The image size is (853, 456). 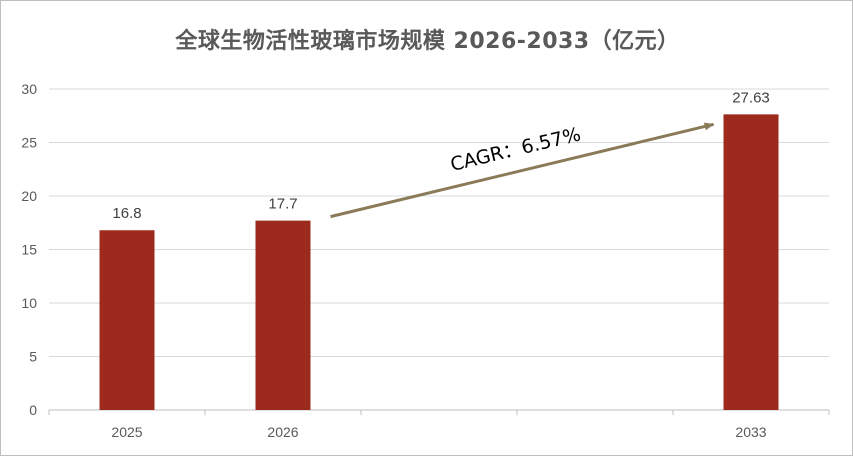 What do you see at coordinates (33, 357) in the screenshot?
I see `y-tick-label: 5` at bounding box center [33, 357].